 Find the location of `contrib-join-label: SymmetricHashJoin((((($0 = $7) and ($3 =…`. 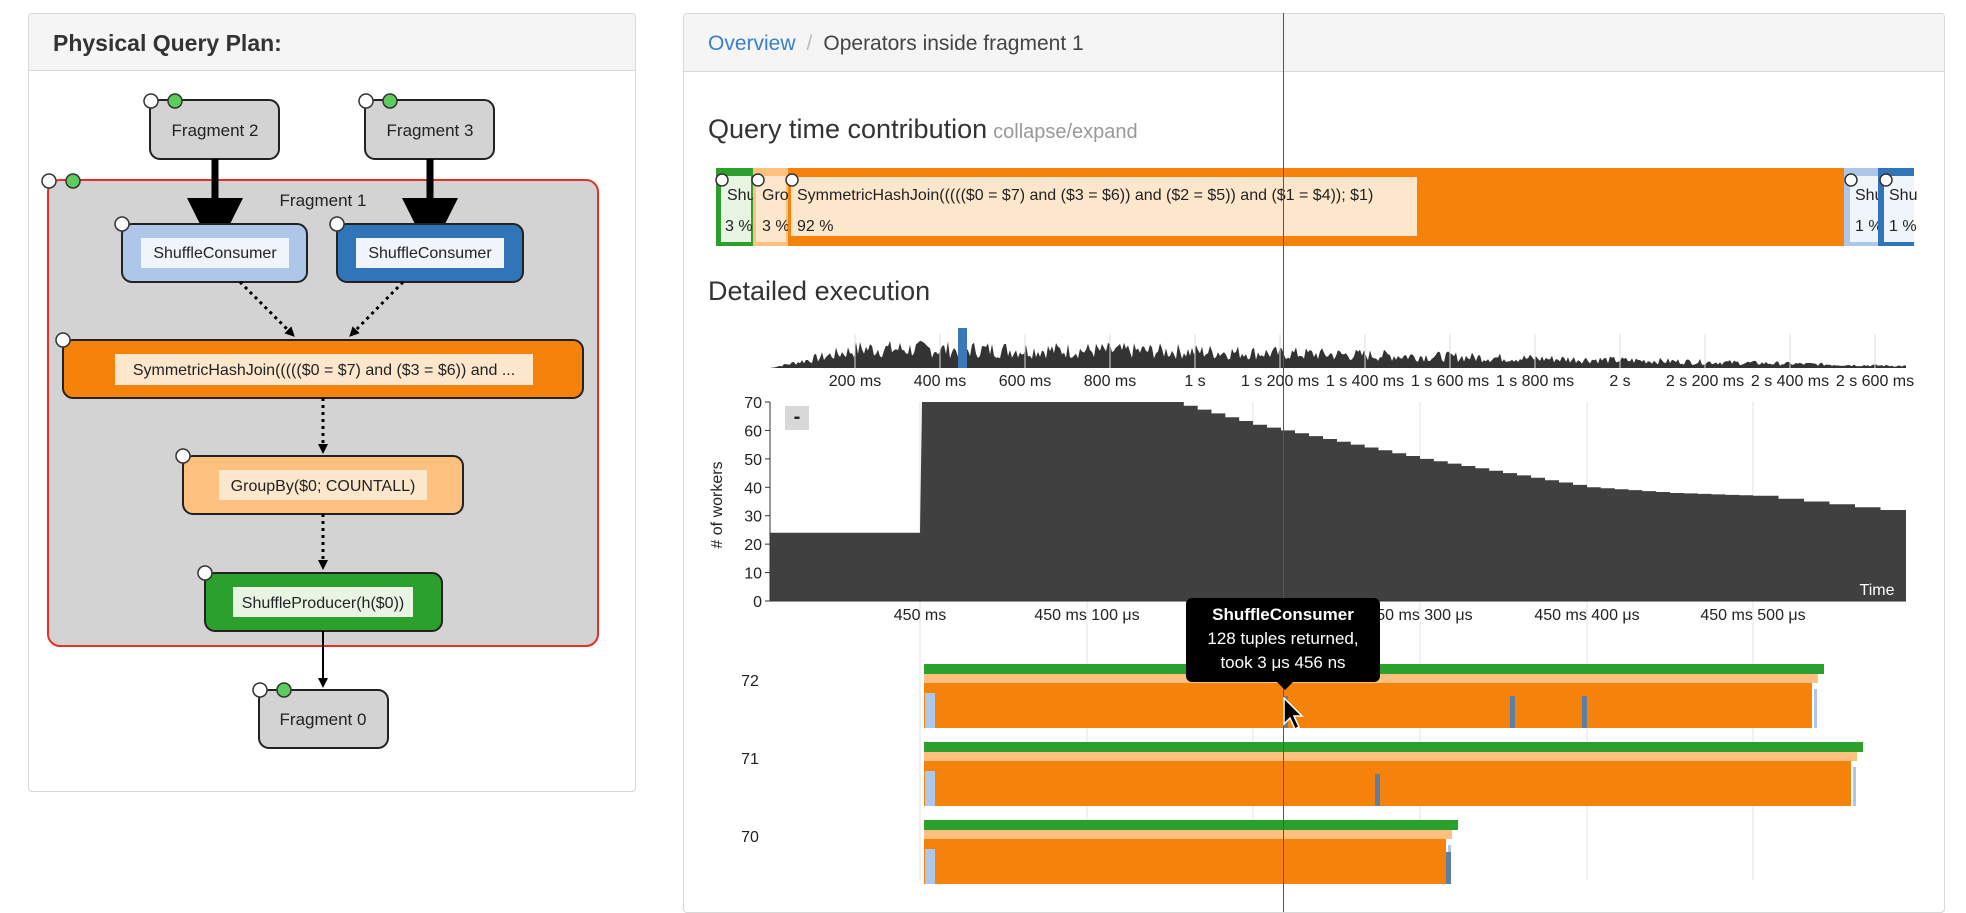

contrib-join-label: SymmetricHashJoin((((($0 = $7) and ($3 =… is located at coordinates (1085, 195).